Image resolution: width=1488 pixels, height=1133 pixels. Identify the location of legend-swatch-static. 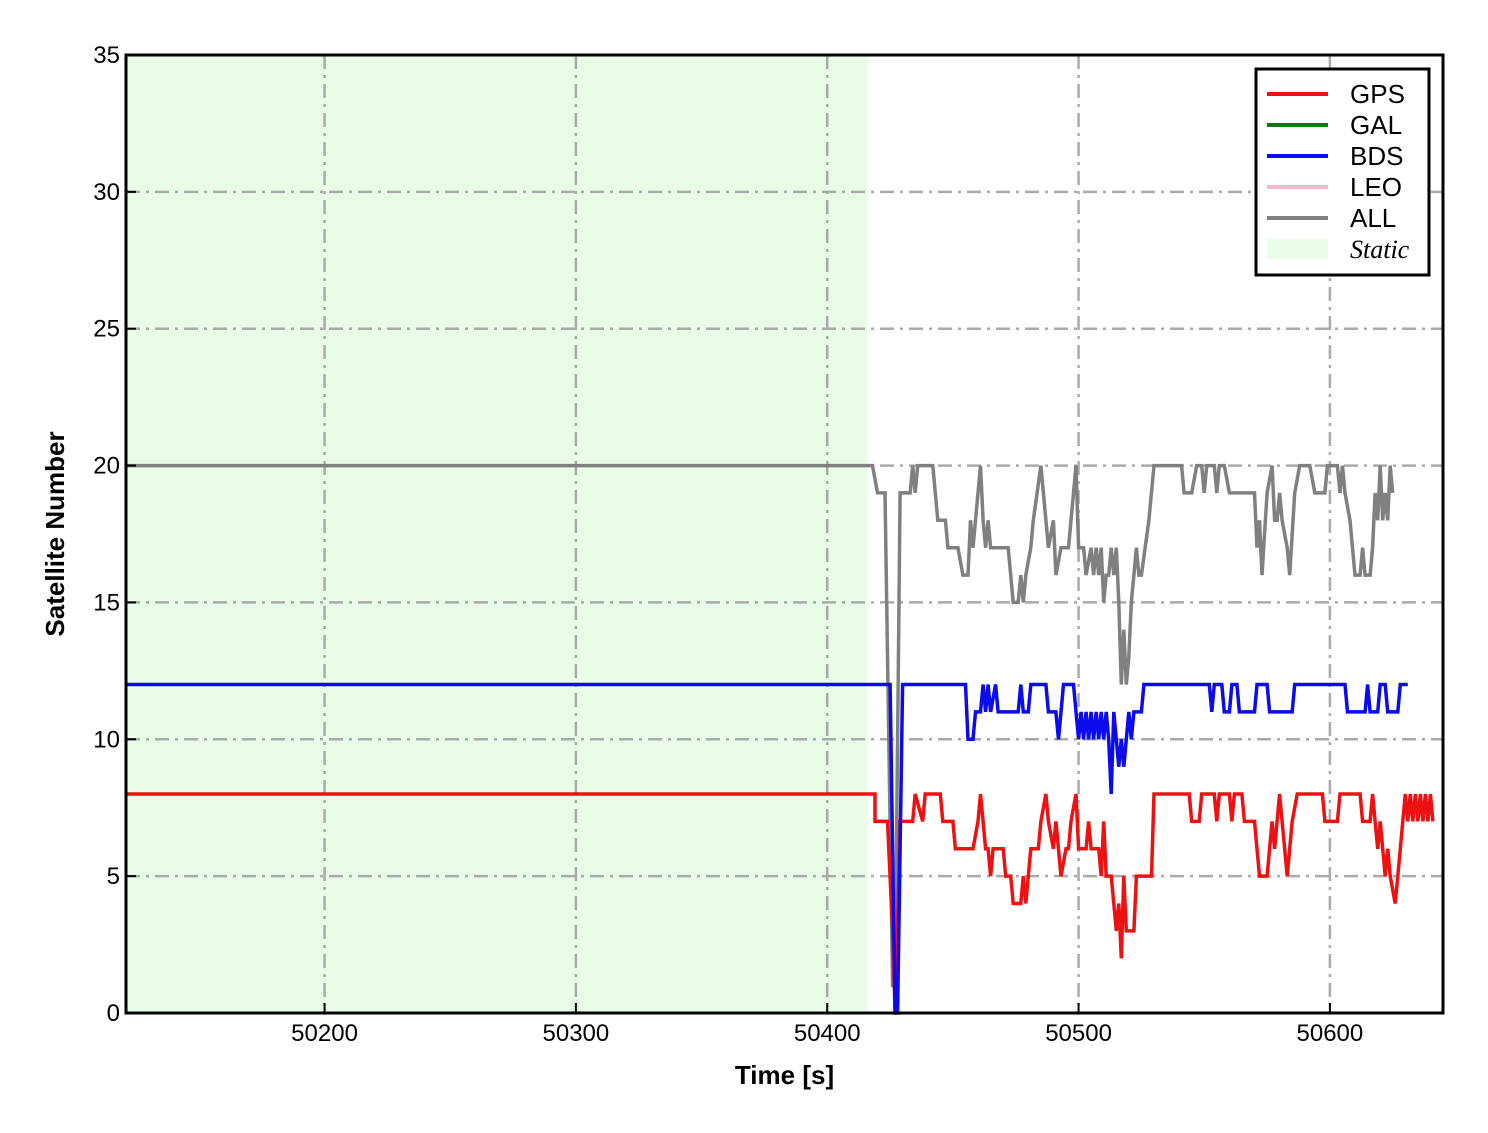
(1297, 249).